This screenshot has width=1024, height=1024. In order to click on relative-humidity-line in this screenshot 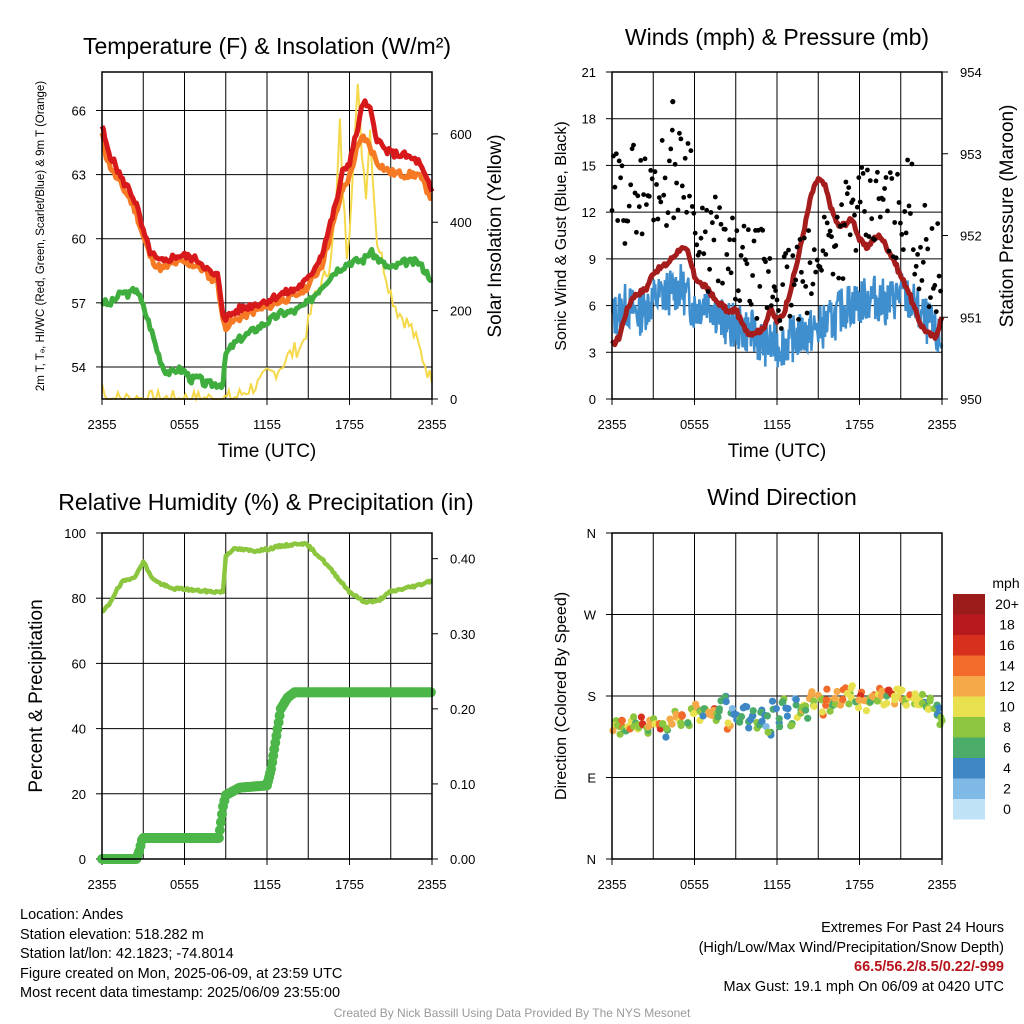, I will do `click(267, 577)`.